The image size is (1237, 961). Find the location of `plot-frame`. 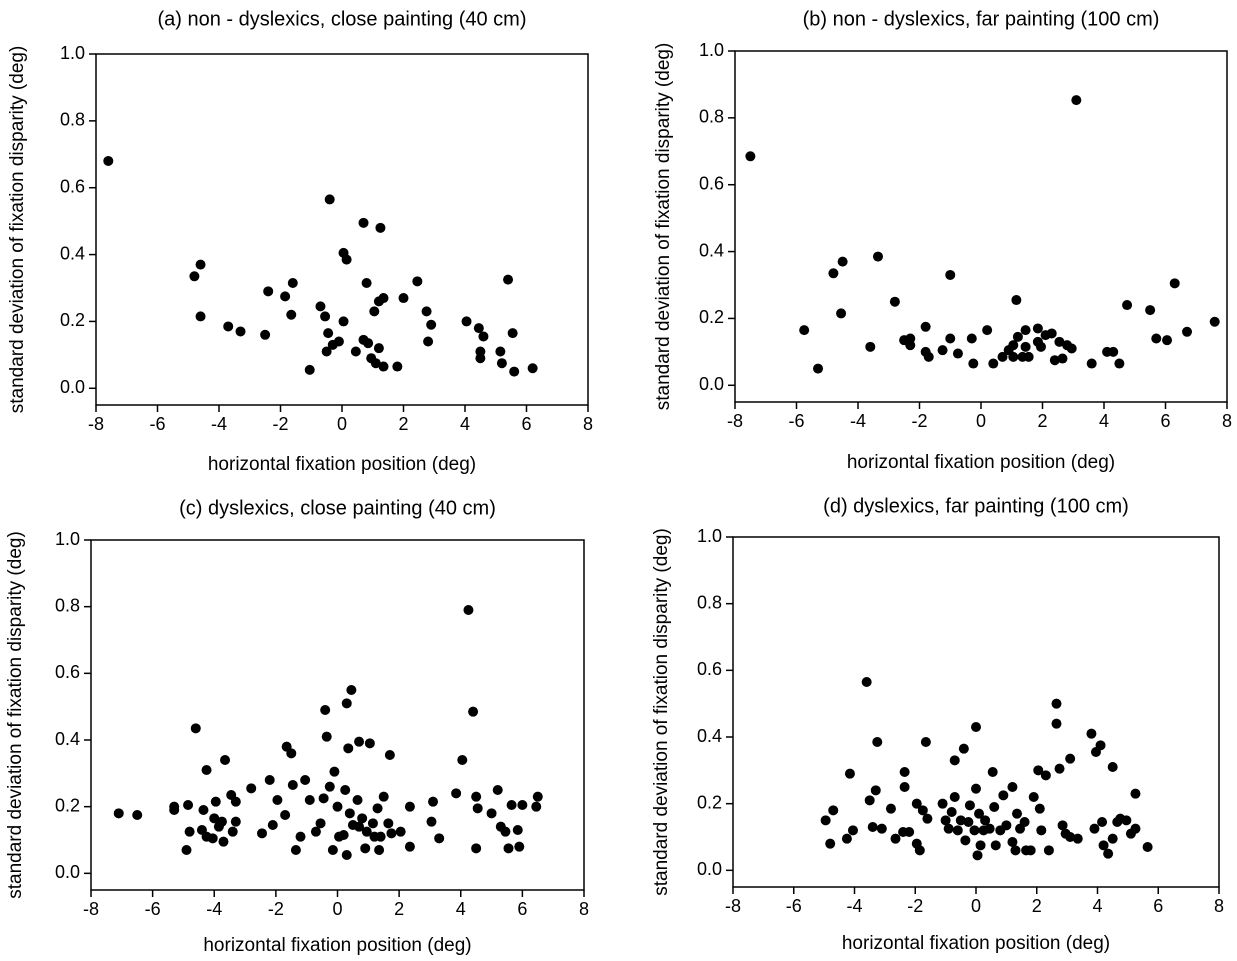

plot-frame is located at coordinates (342, 229).